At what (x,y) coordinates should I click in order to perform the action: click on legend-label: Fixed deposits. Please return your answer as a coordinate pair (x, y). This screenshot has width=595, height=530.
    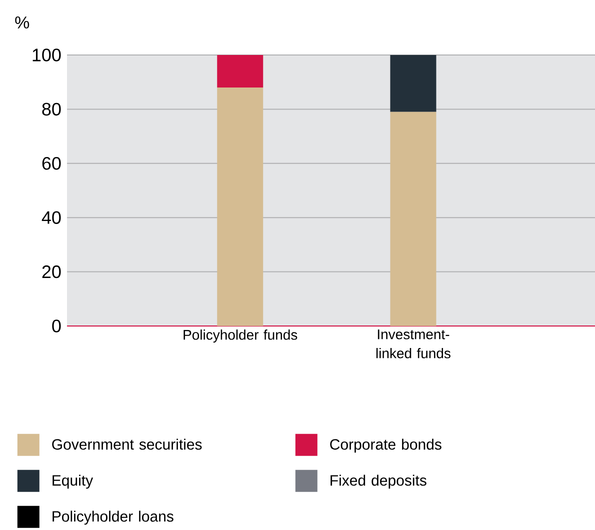
    Looking at the image, I should click on (378, 481).